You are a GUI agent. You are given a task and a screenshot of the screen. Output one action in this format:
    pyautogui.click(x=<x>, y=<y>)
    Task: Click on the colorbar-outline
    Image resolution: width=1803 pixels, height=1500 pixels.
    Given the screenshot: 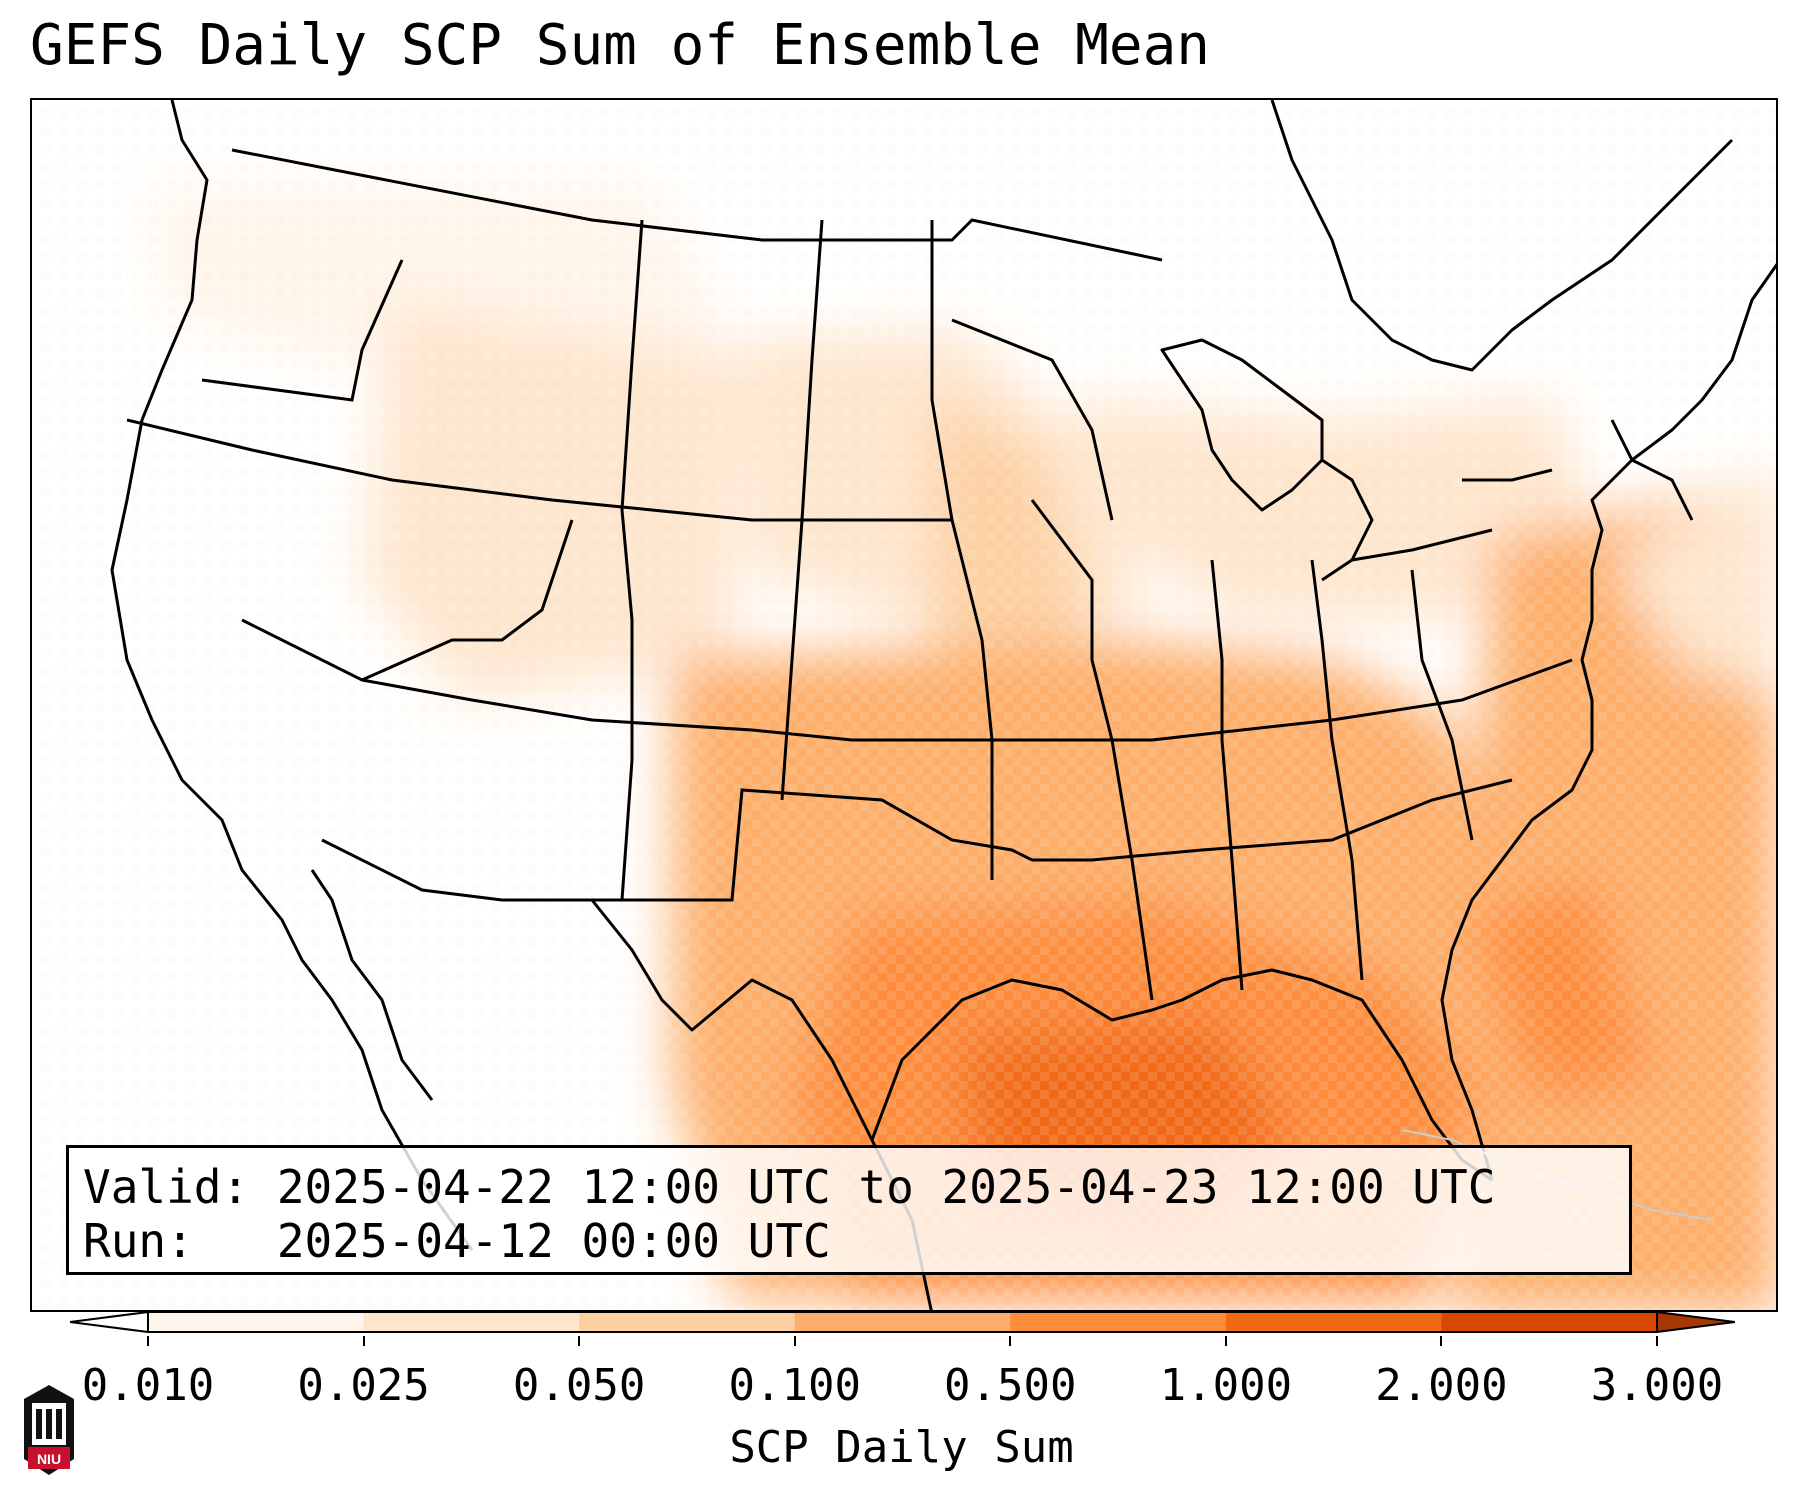 What is the action you would take?
    pyautogui.click(x=902, y=1322)
    